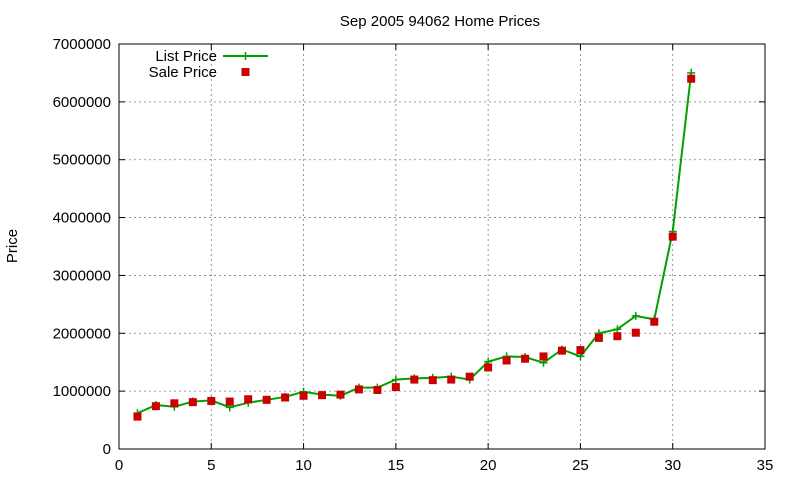 The image size is (800, 480). I want to click on y-tick-label: 4000000, so click(82, 218).